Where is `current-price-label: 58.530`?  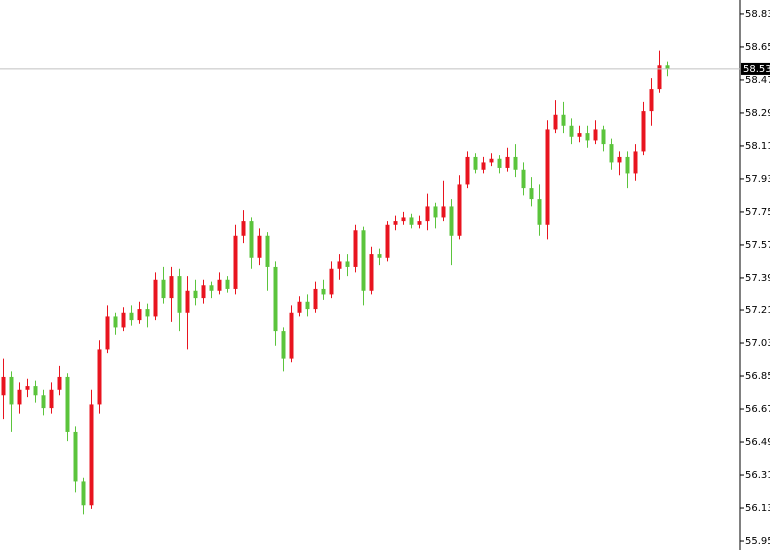 current-price-label: 58.530 is located at coordinates (756, 69).